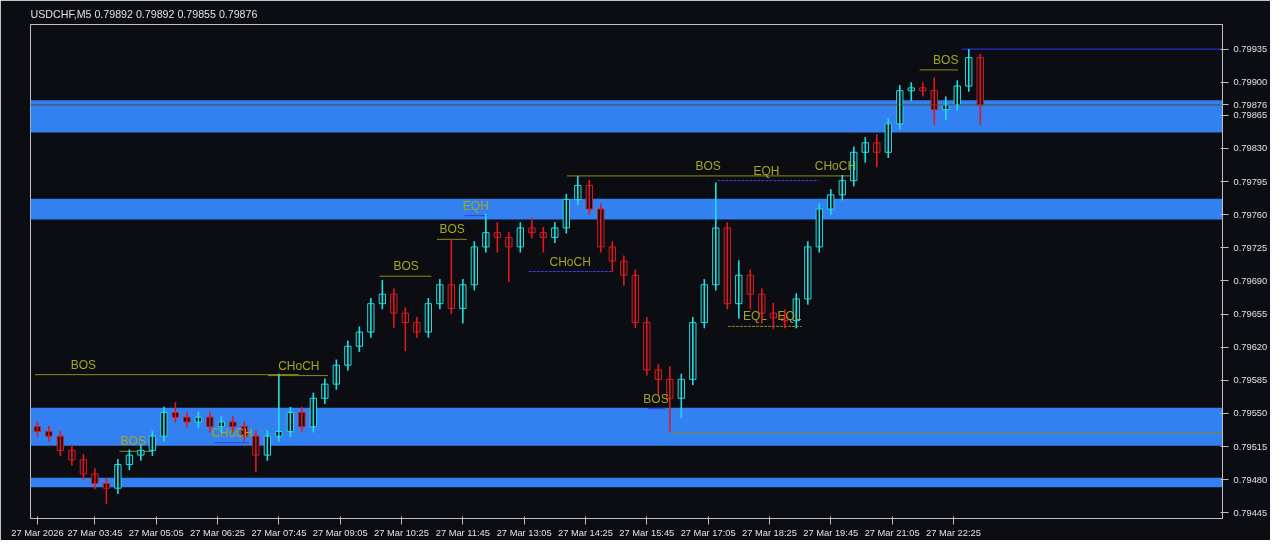 The image size is (1284, 548). I want to click on y-tick-label: 0.79515, so click(1250, 446).